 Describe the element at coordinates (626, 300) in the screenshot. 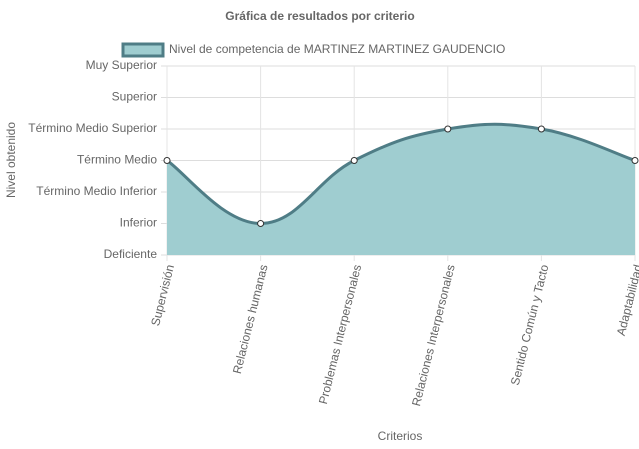

I see `x-tick-label: Adaptabilidad` at that location.